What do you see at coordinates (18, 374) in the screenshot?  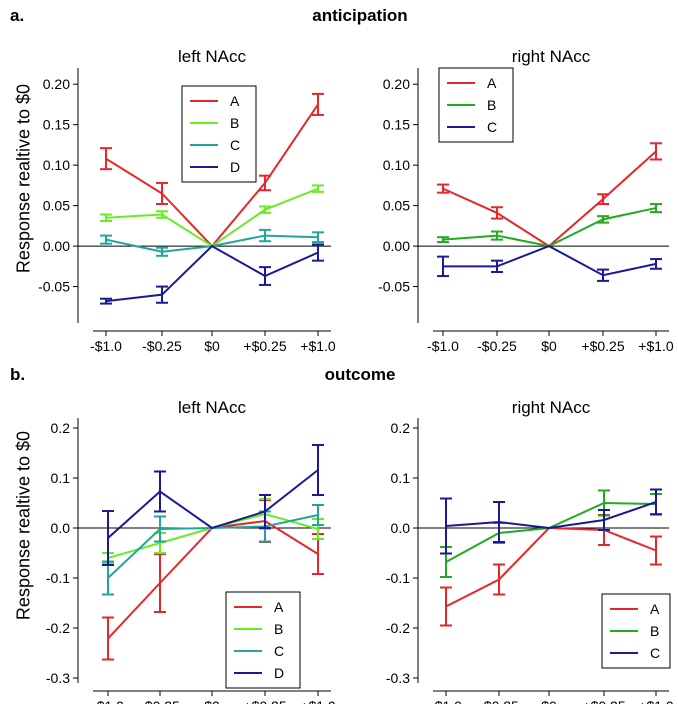 I see `section-b-letter: b.` at bounding box center [18, 374].